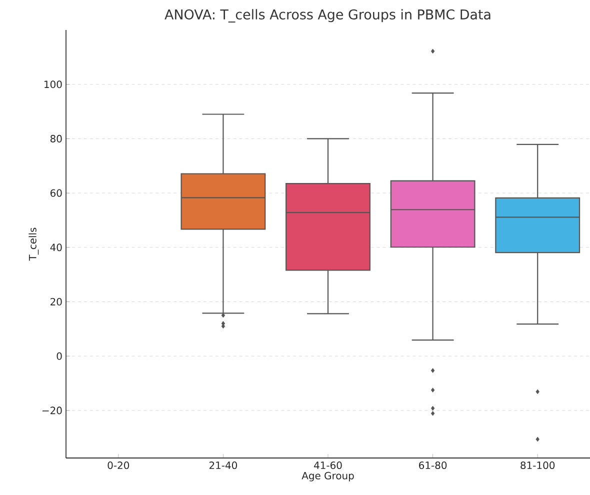 This screenshot has height=495, width=590. What do you see at coordinates (56, 248) in the screenshot?
I see `y-tick-label: 40` at bounding box center [56, 248].